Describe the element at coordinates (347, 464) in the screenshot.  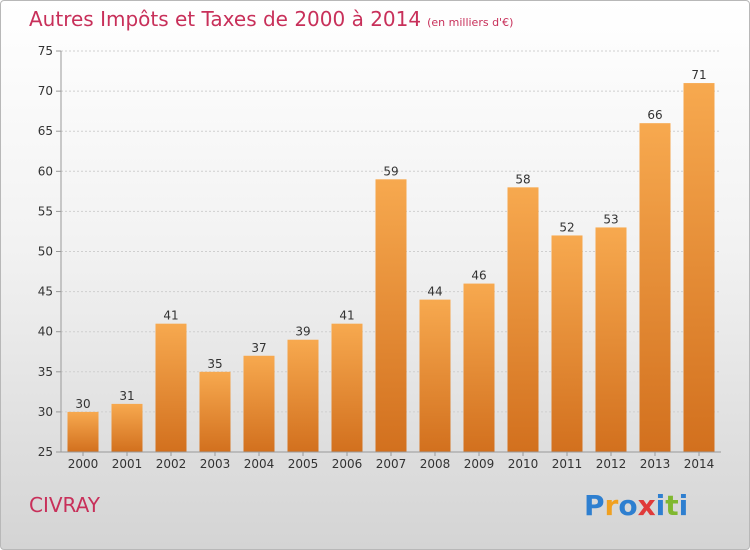
I see `x-tick-label: 2006` at that location.